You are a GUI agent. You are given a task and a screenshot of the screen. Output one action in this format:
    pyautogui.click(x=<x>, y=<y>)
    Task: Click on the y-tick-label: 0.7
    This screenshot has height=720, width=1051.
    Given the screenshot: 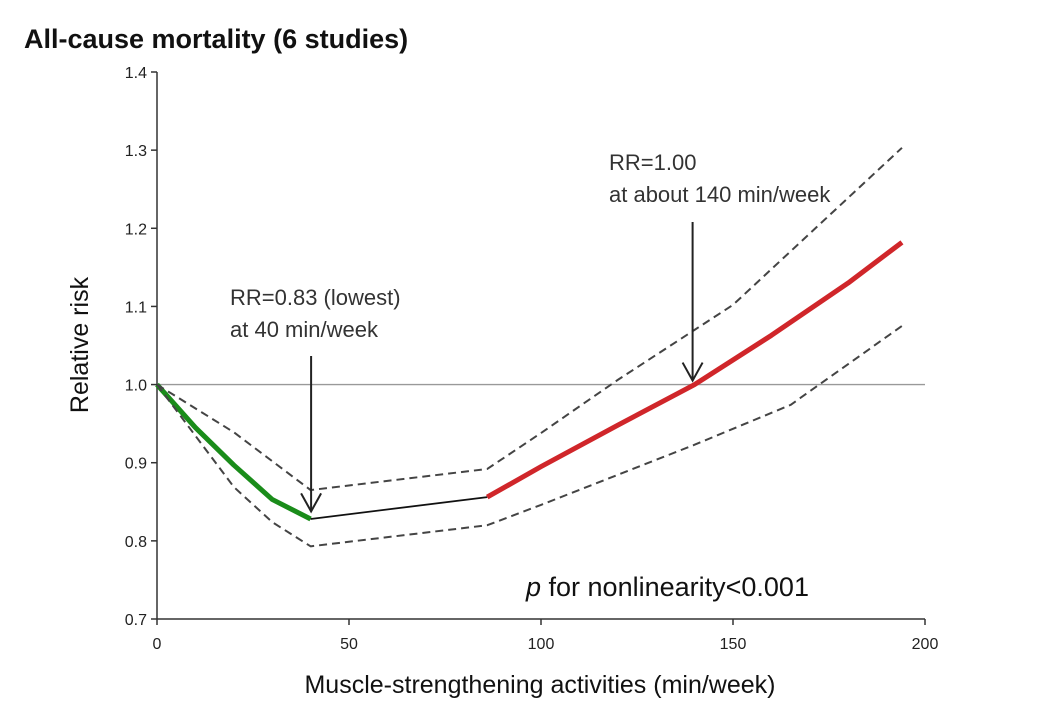 What is the action you would take?
    pyautogui.click(x=136, y=620)
    